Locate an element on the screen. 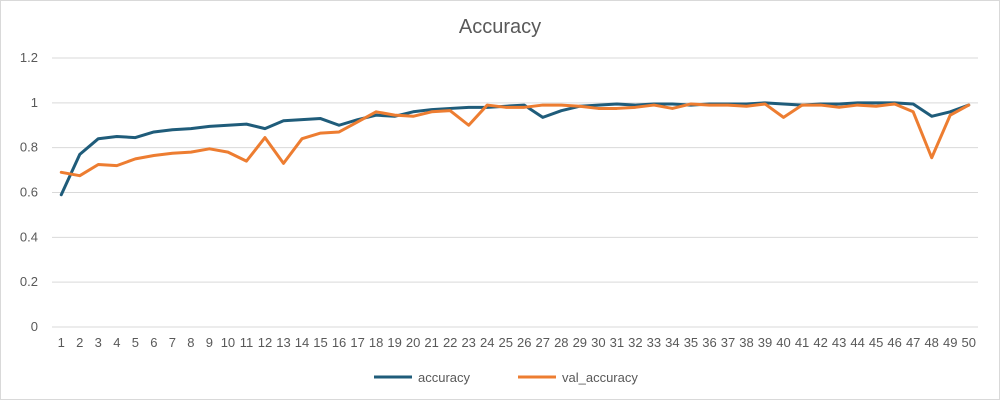 This screenshot has width=1000, height=400. x-tick-label: 44 is located at coordinates (857, 342).